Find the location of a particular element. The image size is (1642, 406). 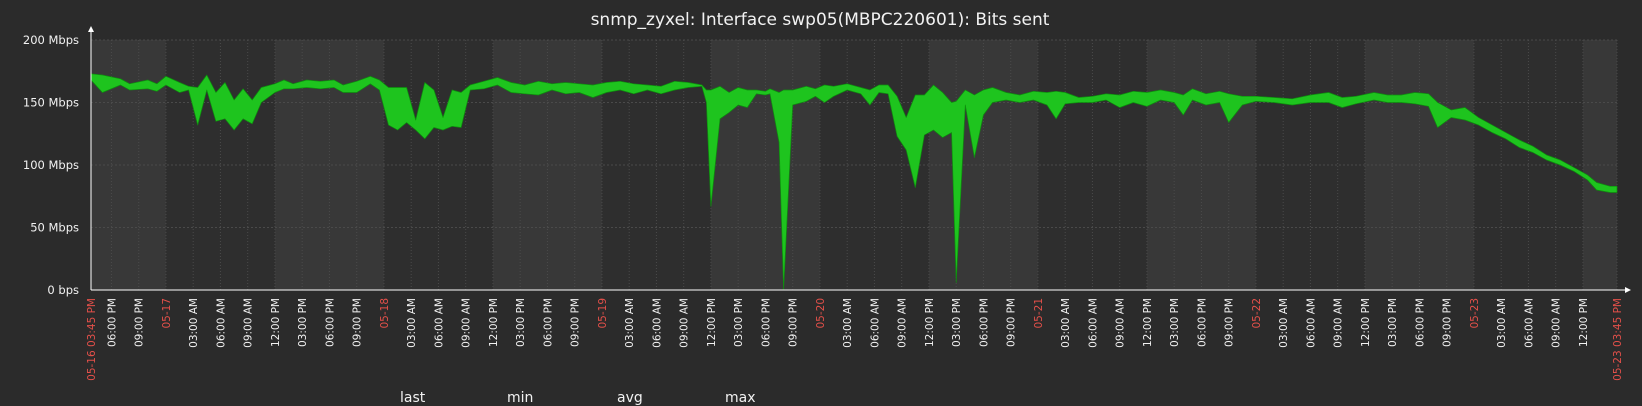

y-tick-label: 100 Mbps is located at coordinates (51, 165).